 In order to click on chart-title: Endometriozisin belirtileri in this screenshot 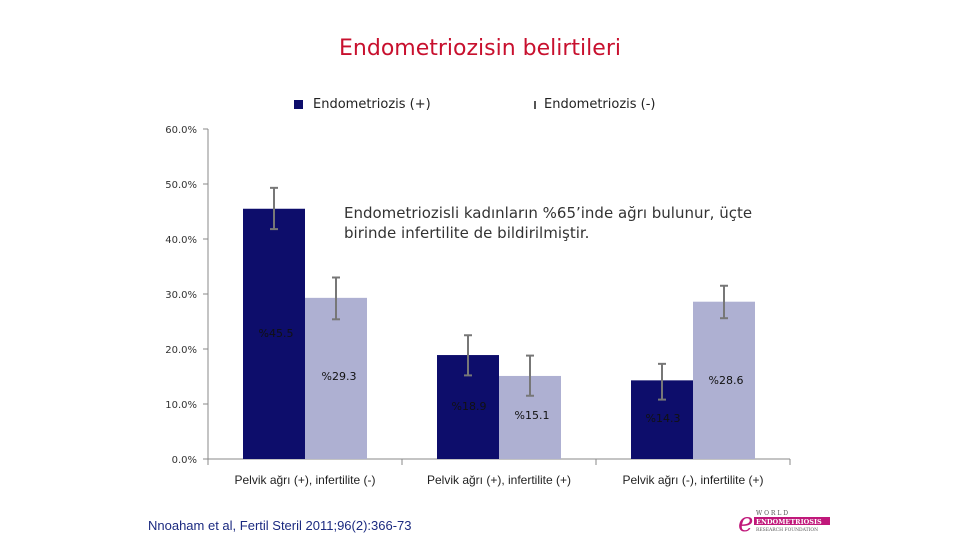, I will do `click(480, 48)`.